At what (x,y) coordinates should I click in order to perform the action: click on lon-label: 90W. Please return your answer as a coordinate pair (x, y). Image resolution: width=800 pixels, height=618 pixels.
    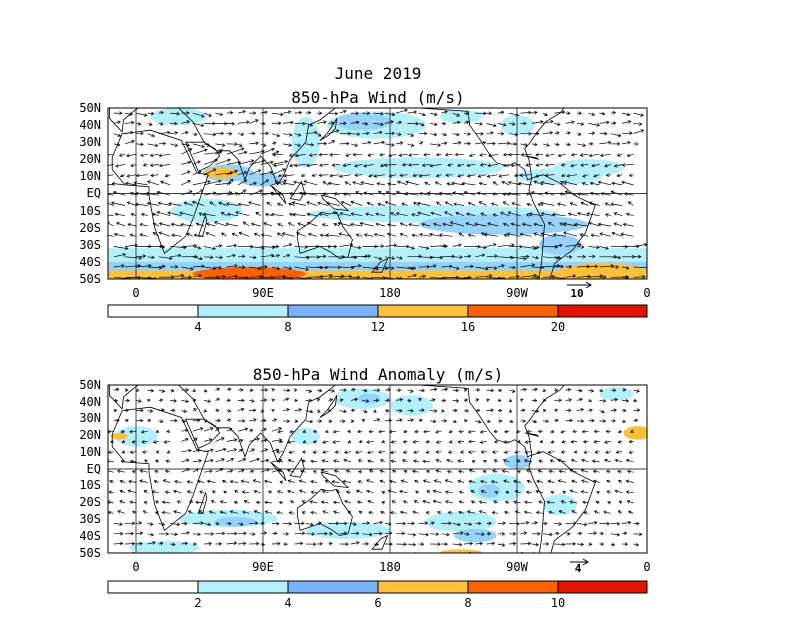
    Looking at the image, I should click on (517, 567).